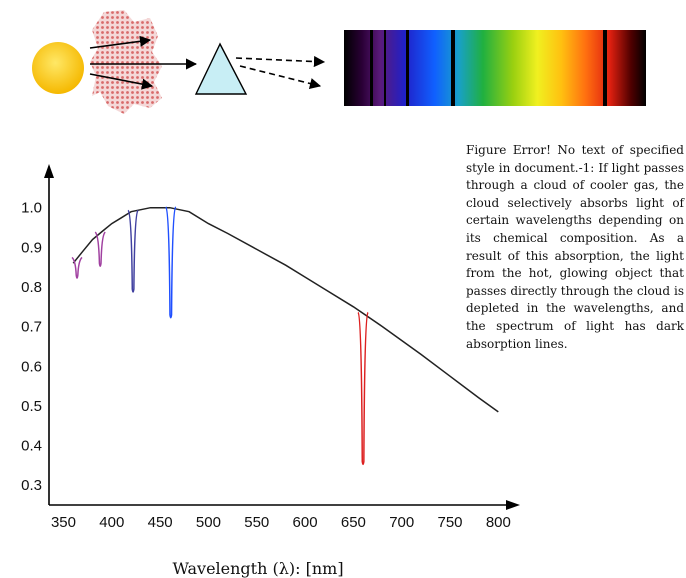 The width and height of the screenshot is (686, 578). What do you see at coordinates (63, 522) in the screenshot?
I see `x-tick-label: 350` at bounding box center [63, 522].